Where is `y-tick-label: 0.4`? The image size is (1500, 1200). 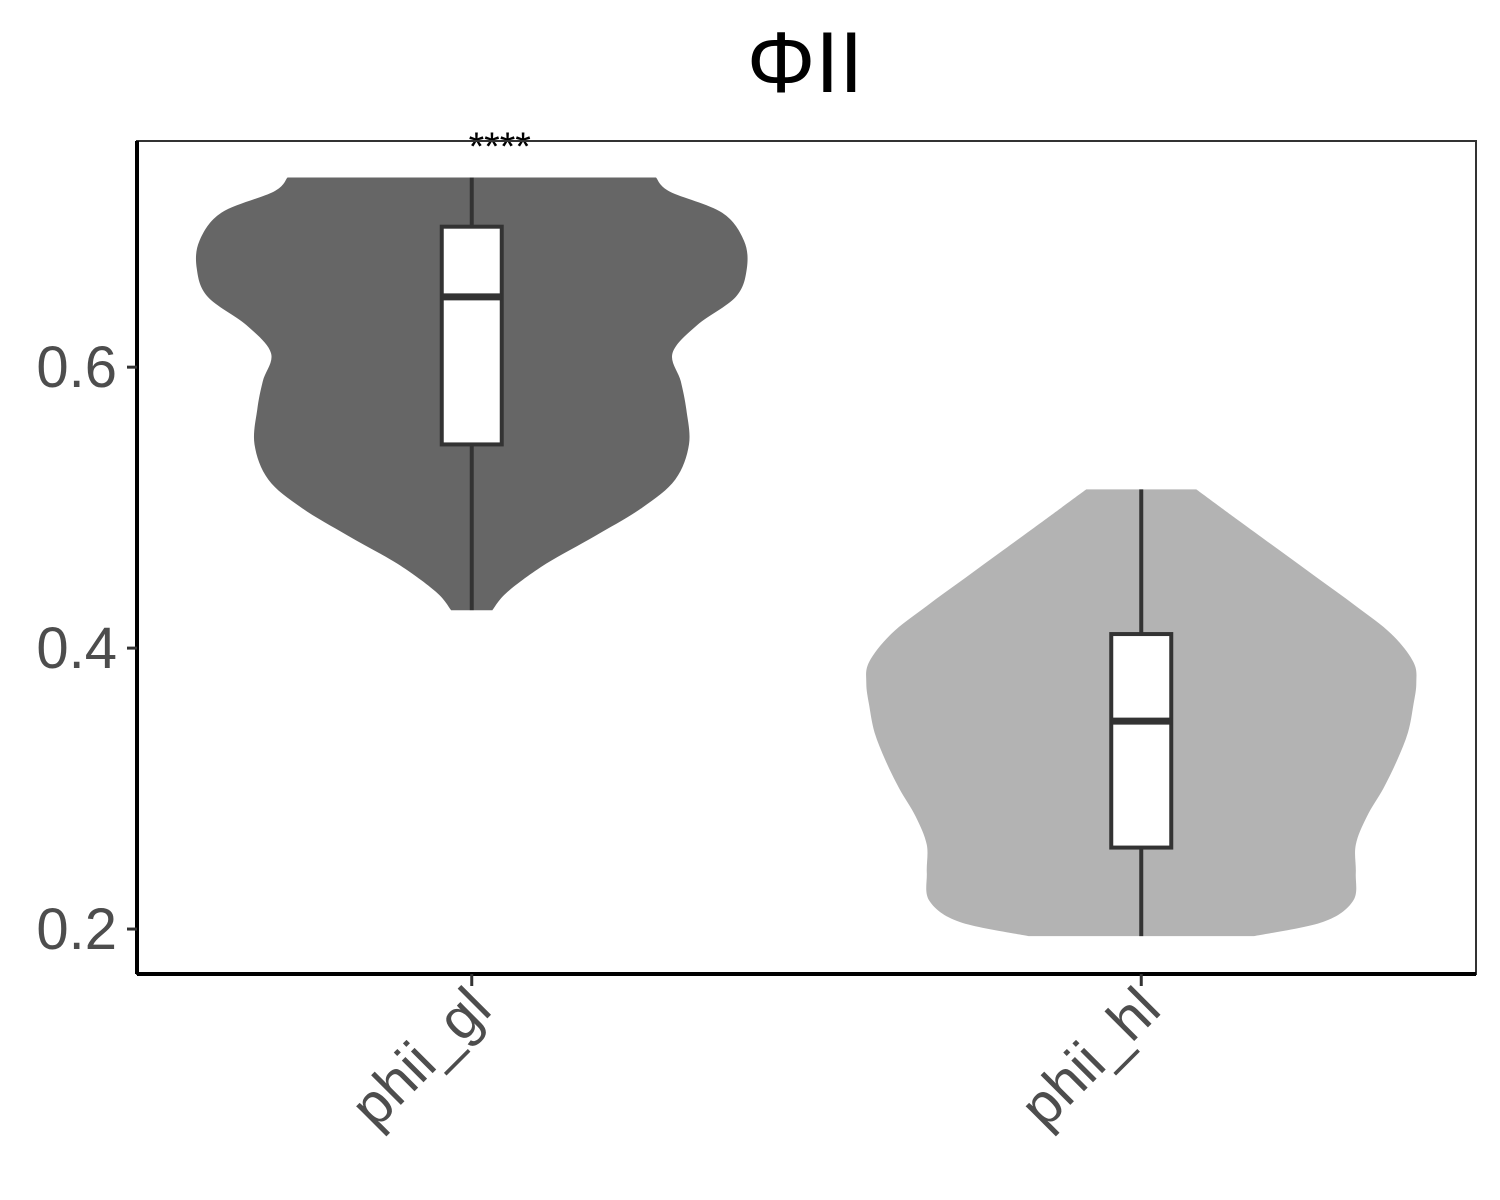 y-tick-label: 0.4 is located at coordinates (76, 648).